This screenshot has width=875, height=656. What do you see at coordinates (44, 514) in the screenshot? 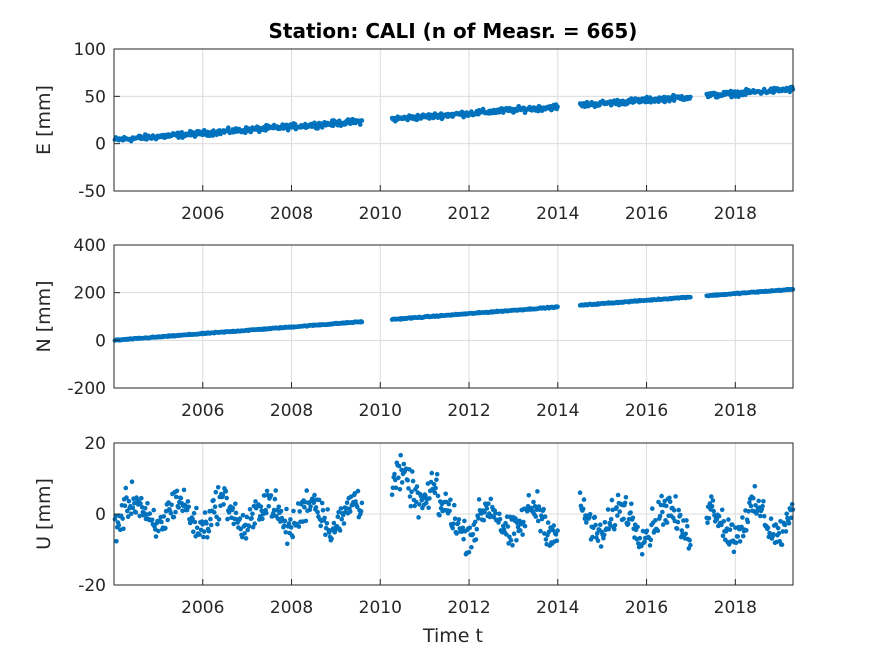
I see `up-y-axis-label: U [mm]` at bounding box center [44, 514].